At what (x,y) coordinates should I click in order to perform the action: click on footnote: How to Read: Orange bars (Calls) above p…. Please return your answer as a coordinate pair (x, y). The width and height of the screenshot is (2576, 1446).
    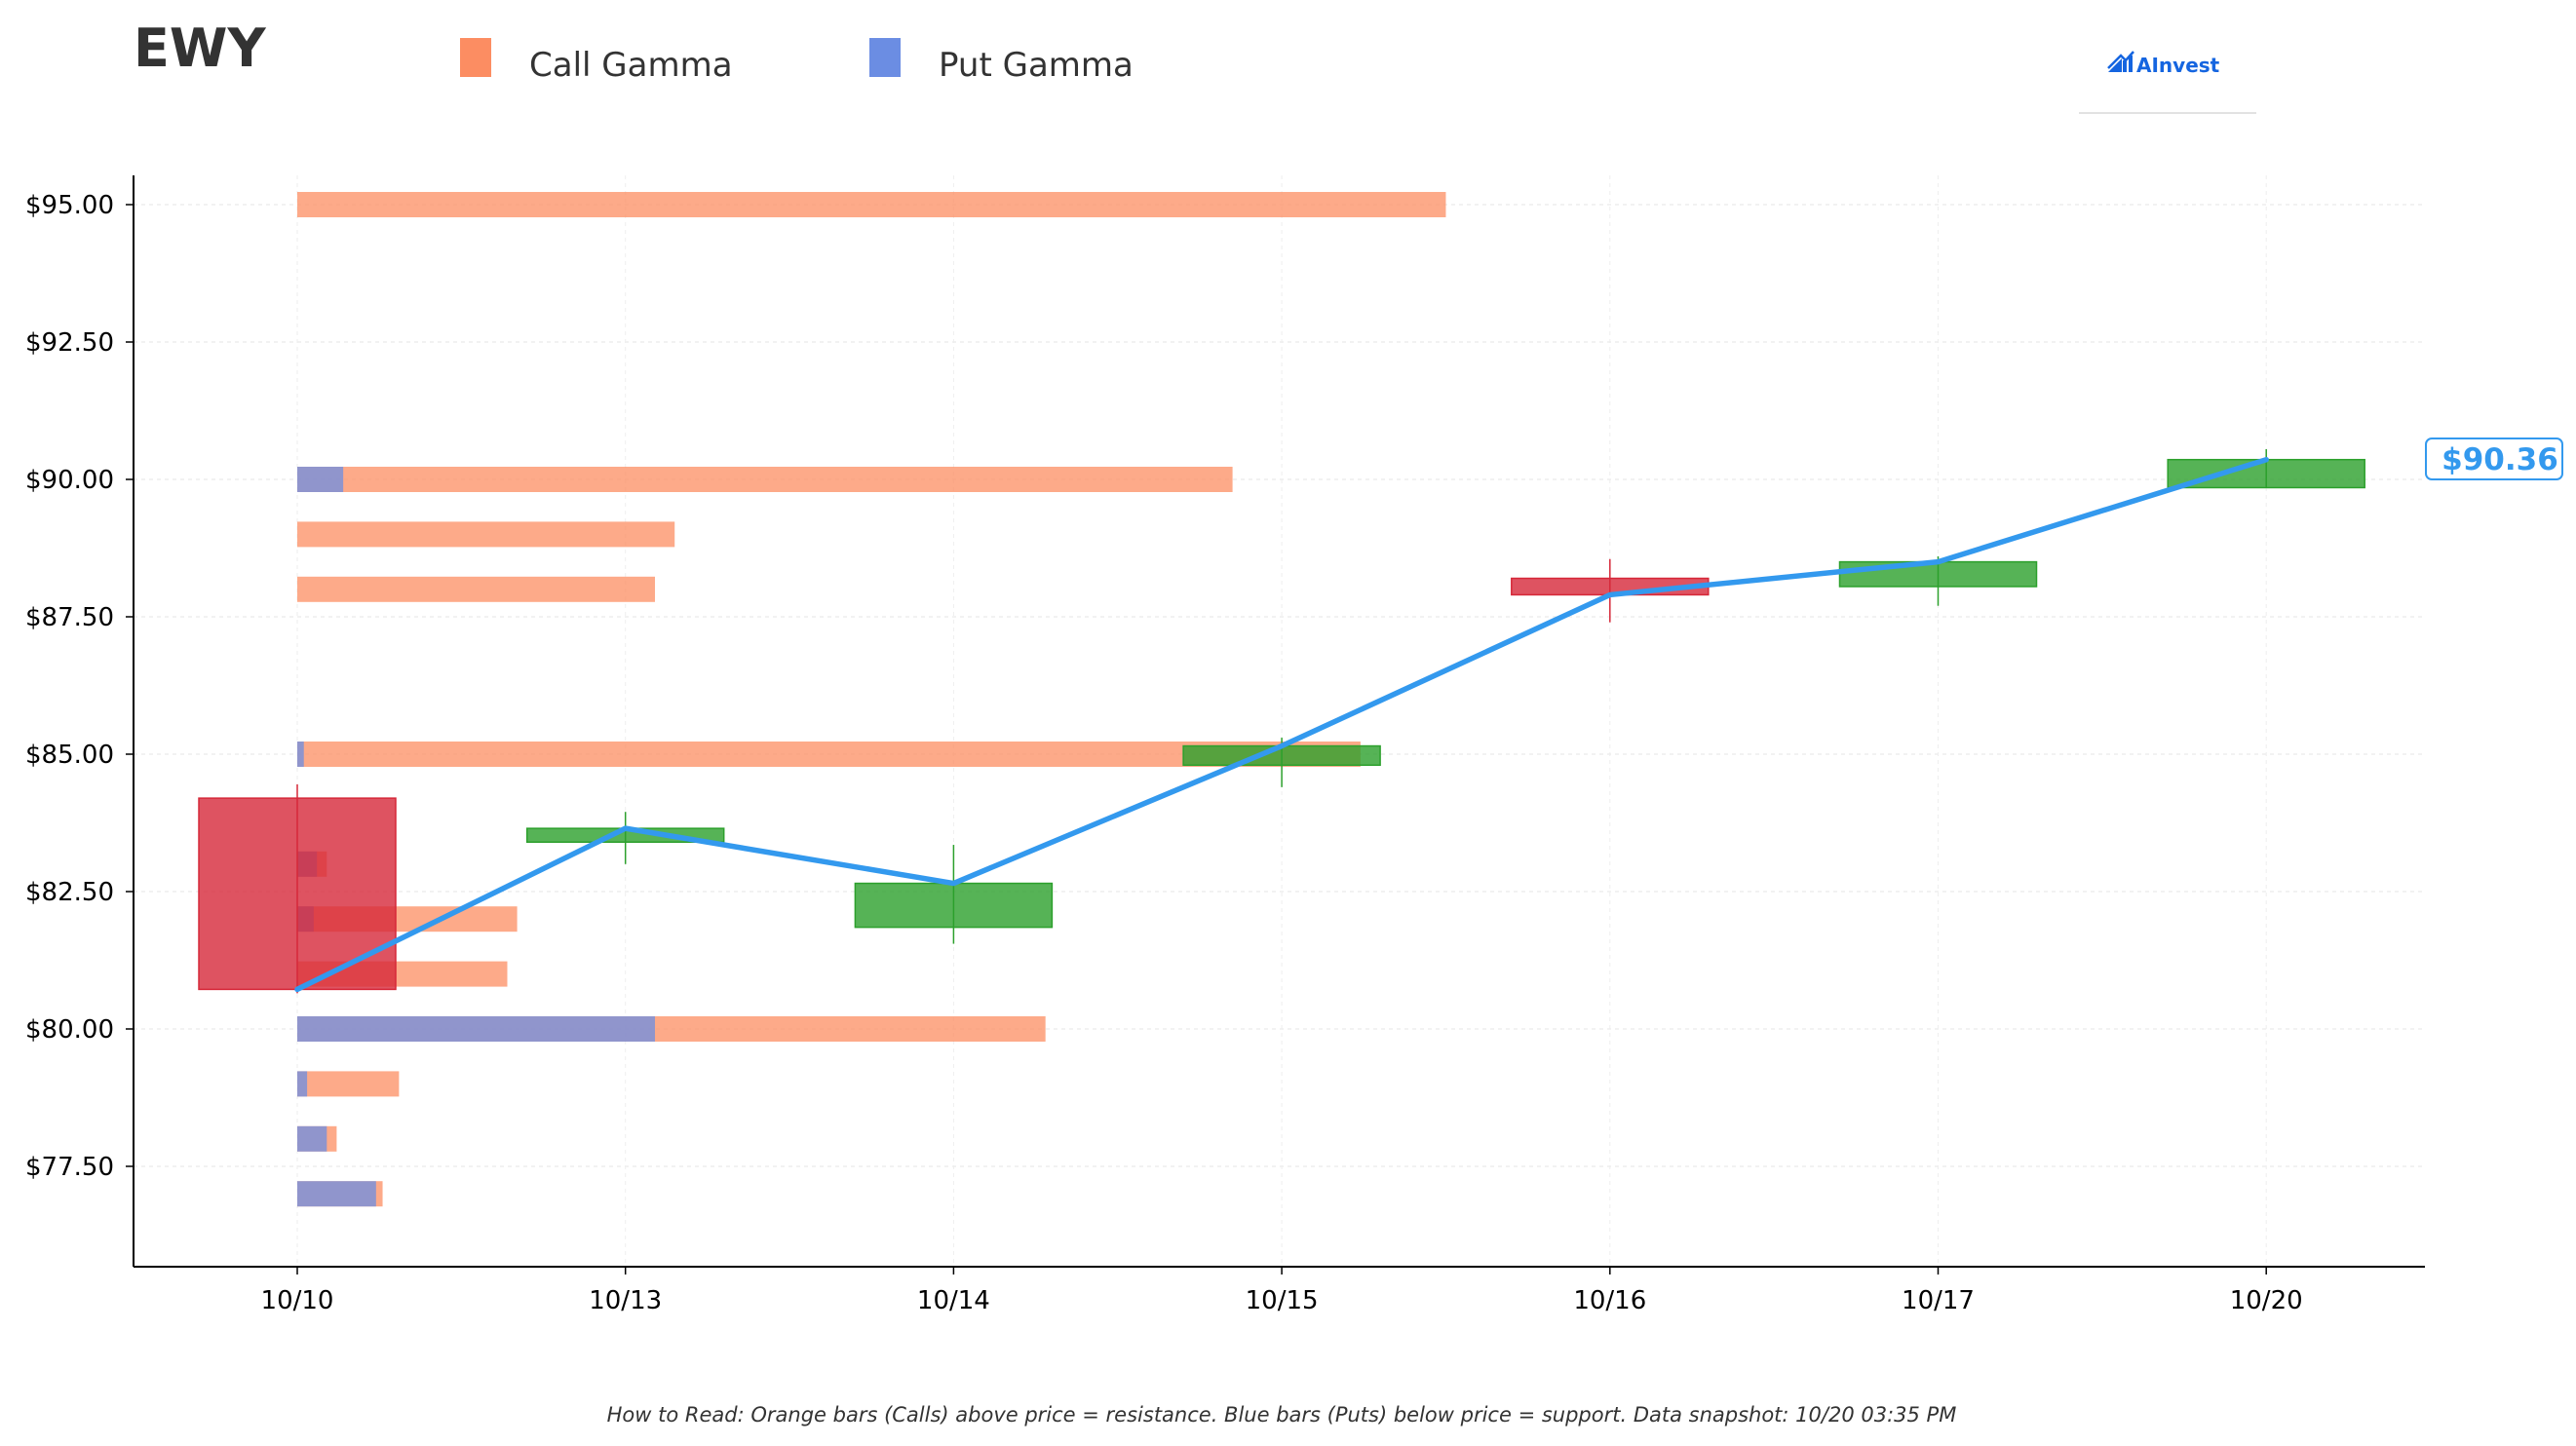
    Looking at the image, I should click on (1282, 1415).